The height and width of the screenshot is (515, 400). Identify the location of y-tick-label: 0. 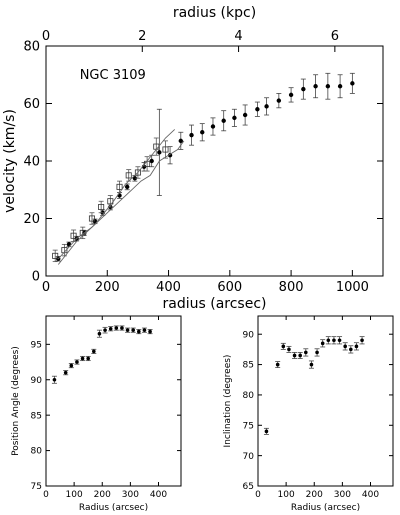
(36, 277).